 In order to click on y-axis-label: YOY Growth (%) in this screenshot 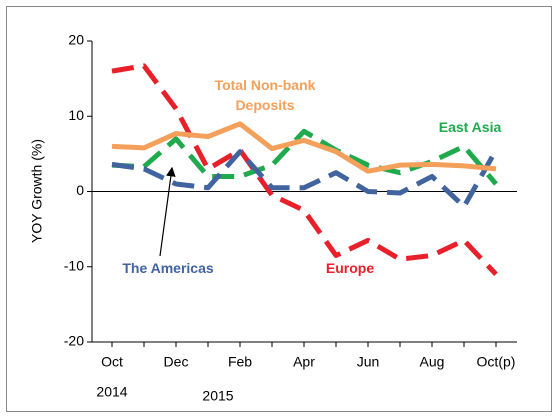, I will do `click(37, 191)`.